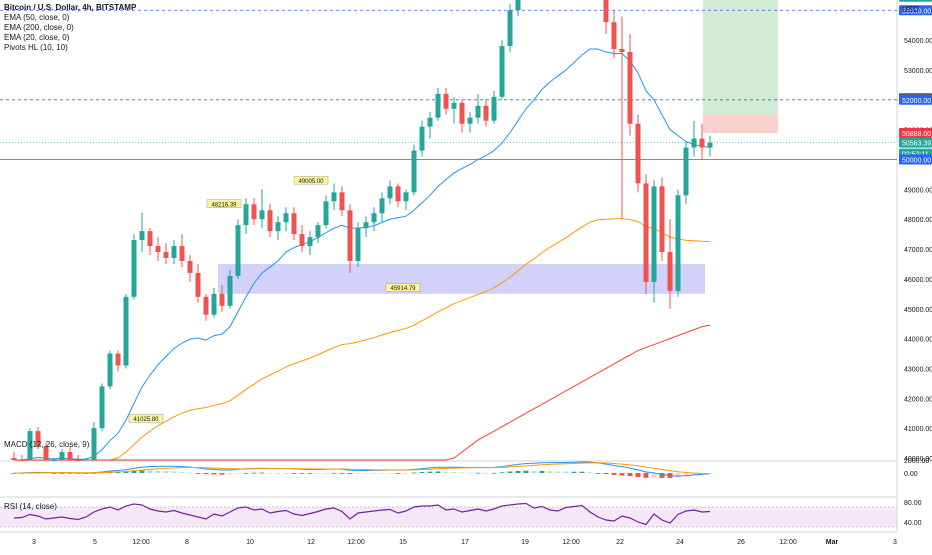 The height and width of the screenshot is (555, 932). I want to click on price-tick-label: 53000.00, so click(918, 71).